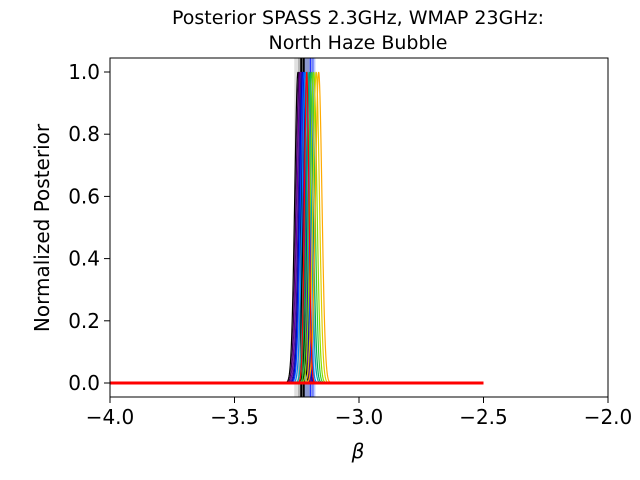 The width and height of the screenshot is (640, 480). What do you see at coordinates (358, 18) in the screenshot?
I see `chart-title-line-1: Posterior SPASS 2.3GHz, WMAP 23GHz:` at bounding box center [358, 18].